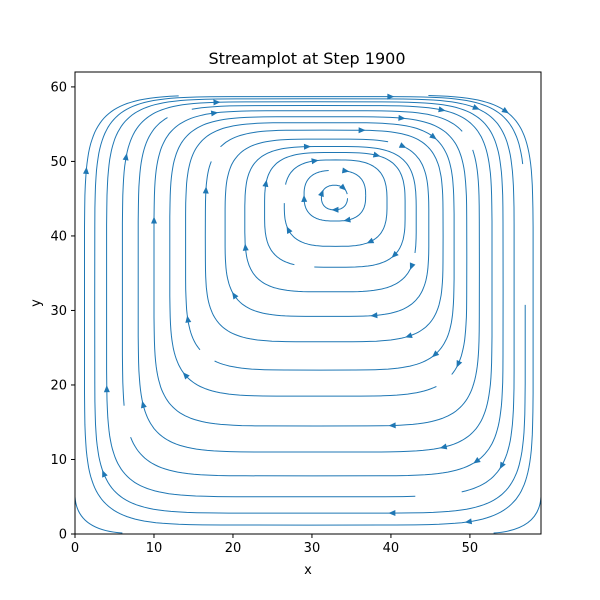  What do you see at coordinates (58, 385) in the screenshot?
I see `y-tick-label: 20` at bounding box center [58, 385].